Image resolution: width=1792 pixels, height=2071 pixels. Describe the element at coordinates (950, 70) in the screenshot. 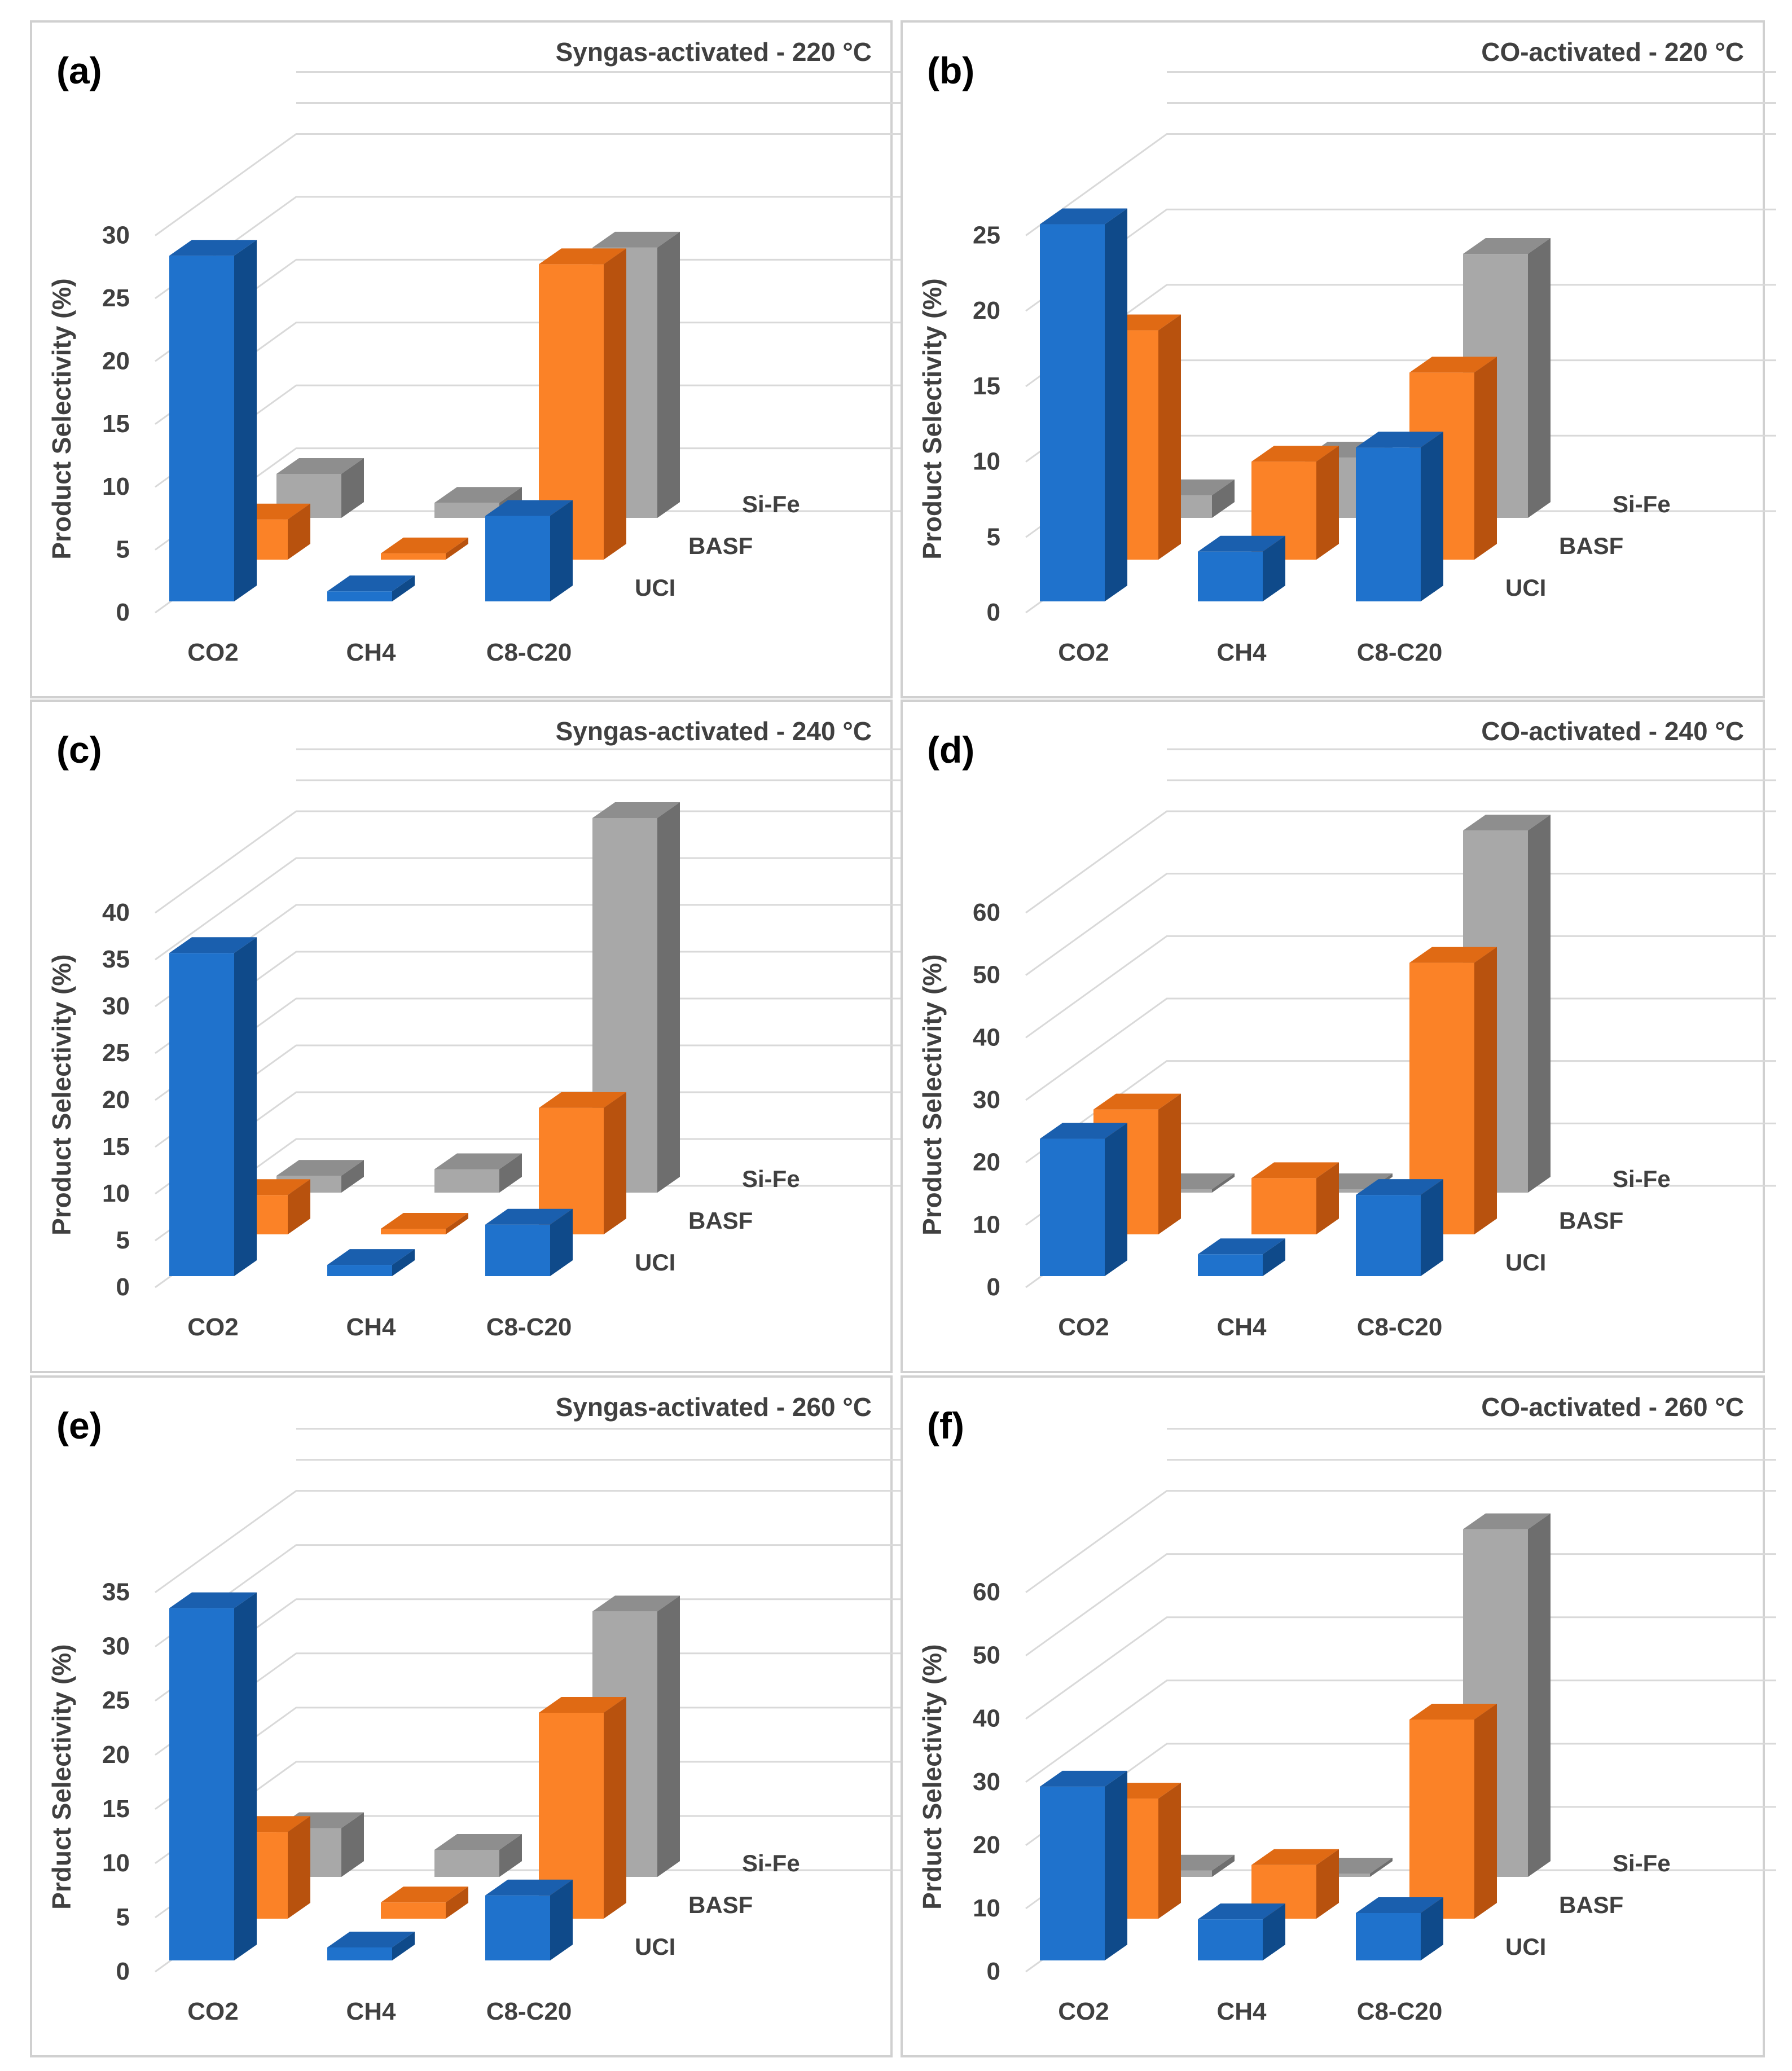

I see `panel-label: (b)` at that location.